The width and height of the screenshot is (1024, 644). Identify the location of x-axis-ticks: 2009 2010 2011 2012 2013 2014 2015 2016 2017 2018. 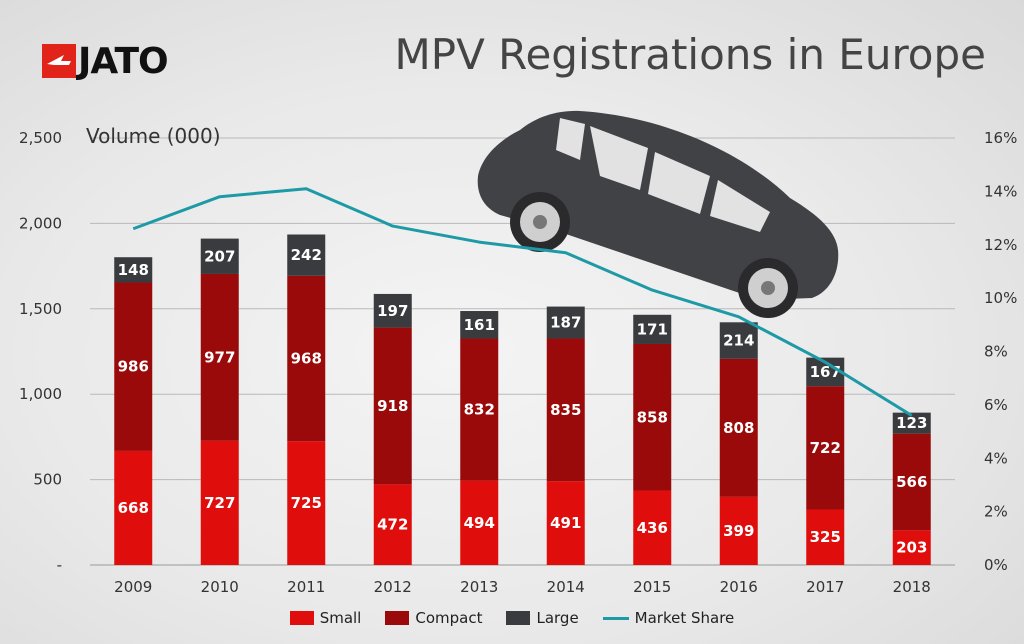
(522, 587).